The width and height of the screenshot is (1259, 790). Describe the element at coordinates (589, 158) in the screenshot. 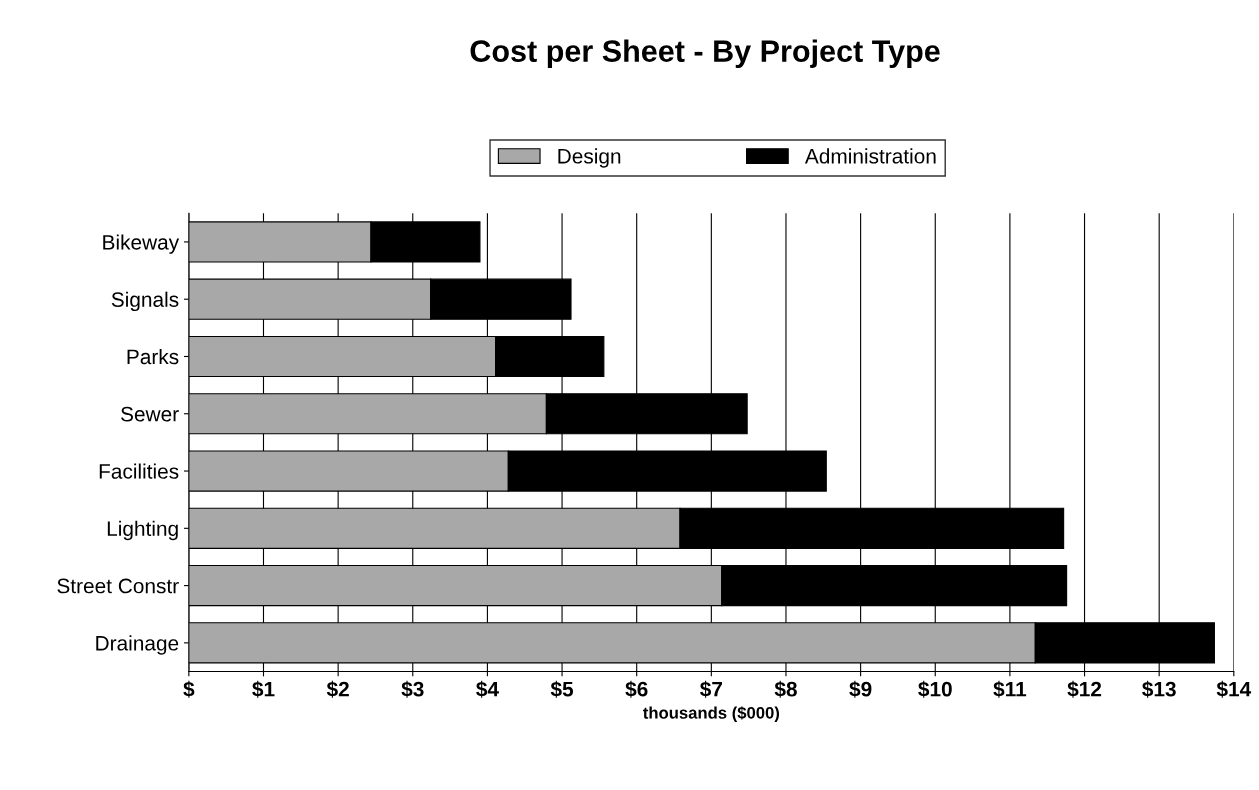

I see `legend-label: Design` at that location.